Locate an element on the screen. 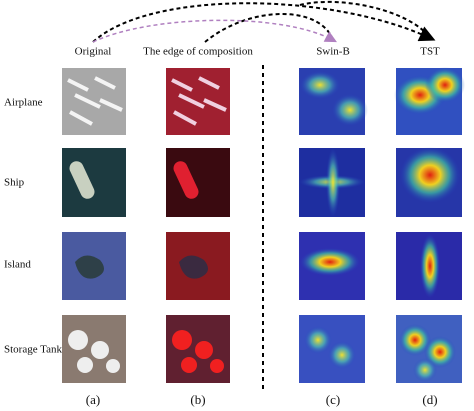 The height and width of the screenshot is (411, 474). arrow-original-swin is located at coordinates (214, 31).